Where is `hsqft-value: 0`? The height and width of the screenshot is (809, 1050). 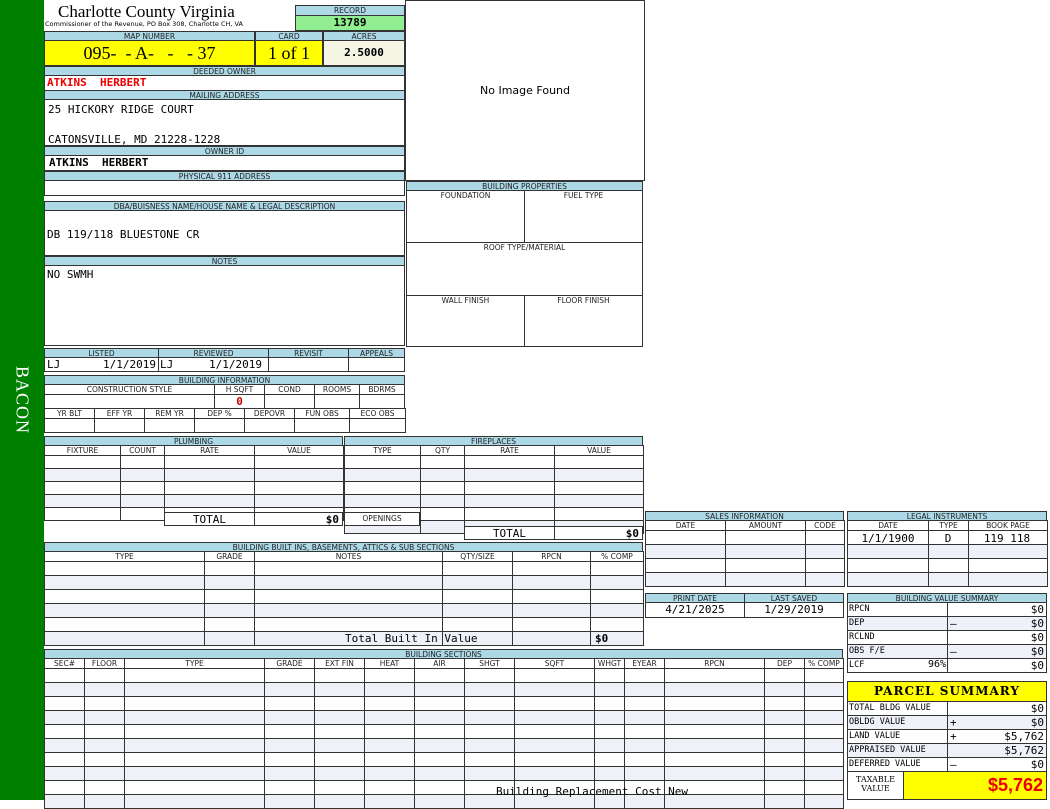 hsqft-value: 0 is located at coordinates (239, 401).